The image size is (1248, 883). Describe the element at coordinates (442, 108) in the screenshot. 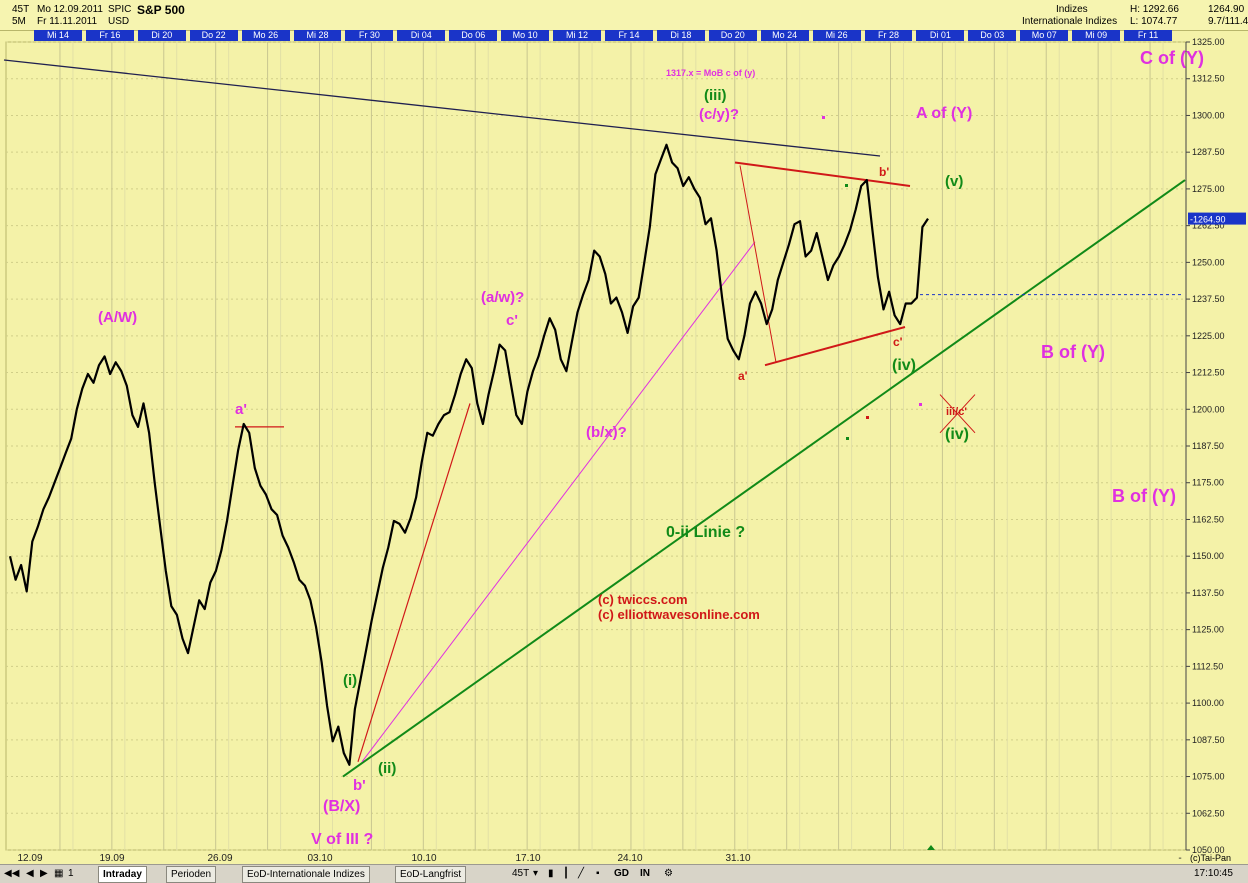

I see `resistance-trendline` at that location.